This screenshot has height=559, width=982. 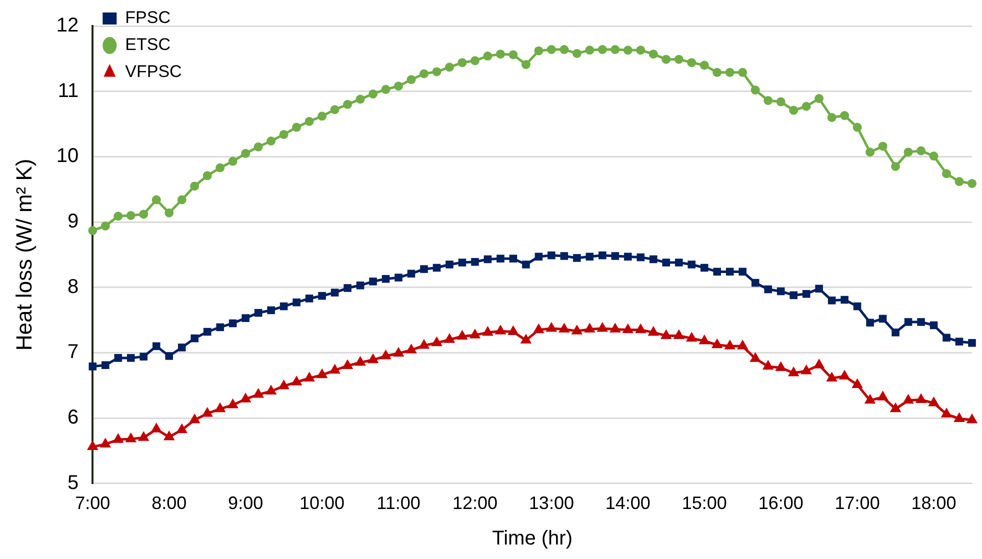 What do you see at coordinates (532, 539) in the screenshot?
I see `x-axis-title: Time (hr)` at bounding box center [532, 539].